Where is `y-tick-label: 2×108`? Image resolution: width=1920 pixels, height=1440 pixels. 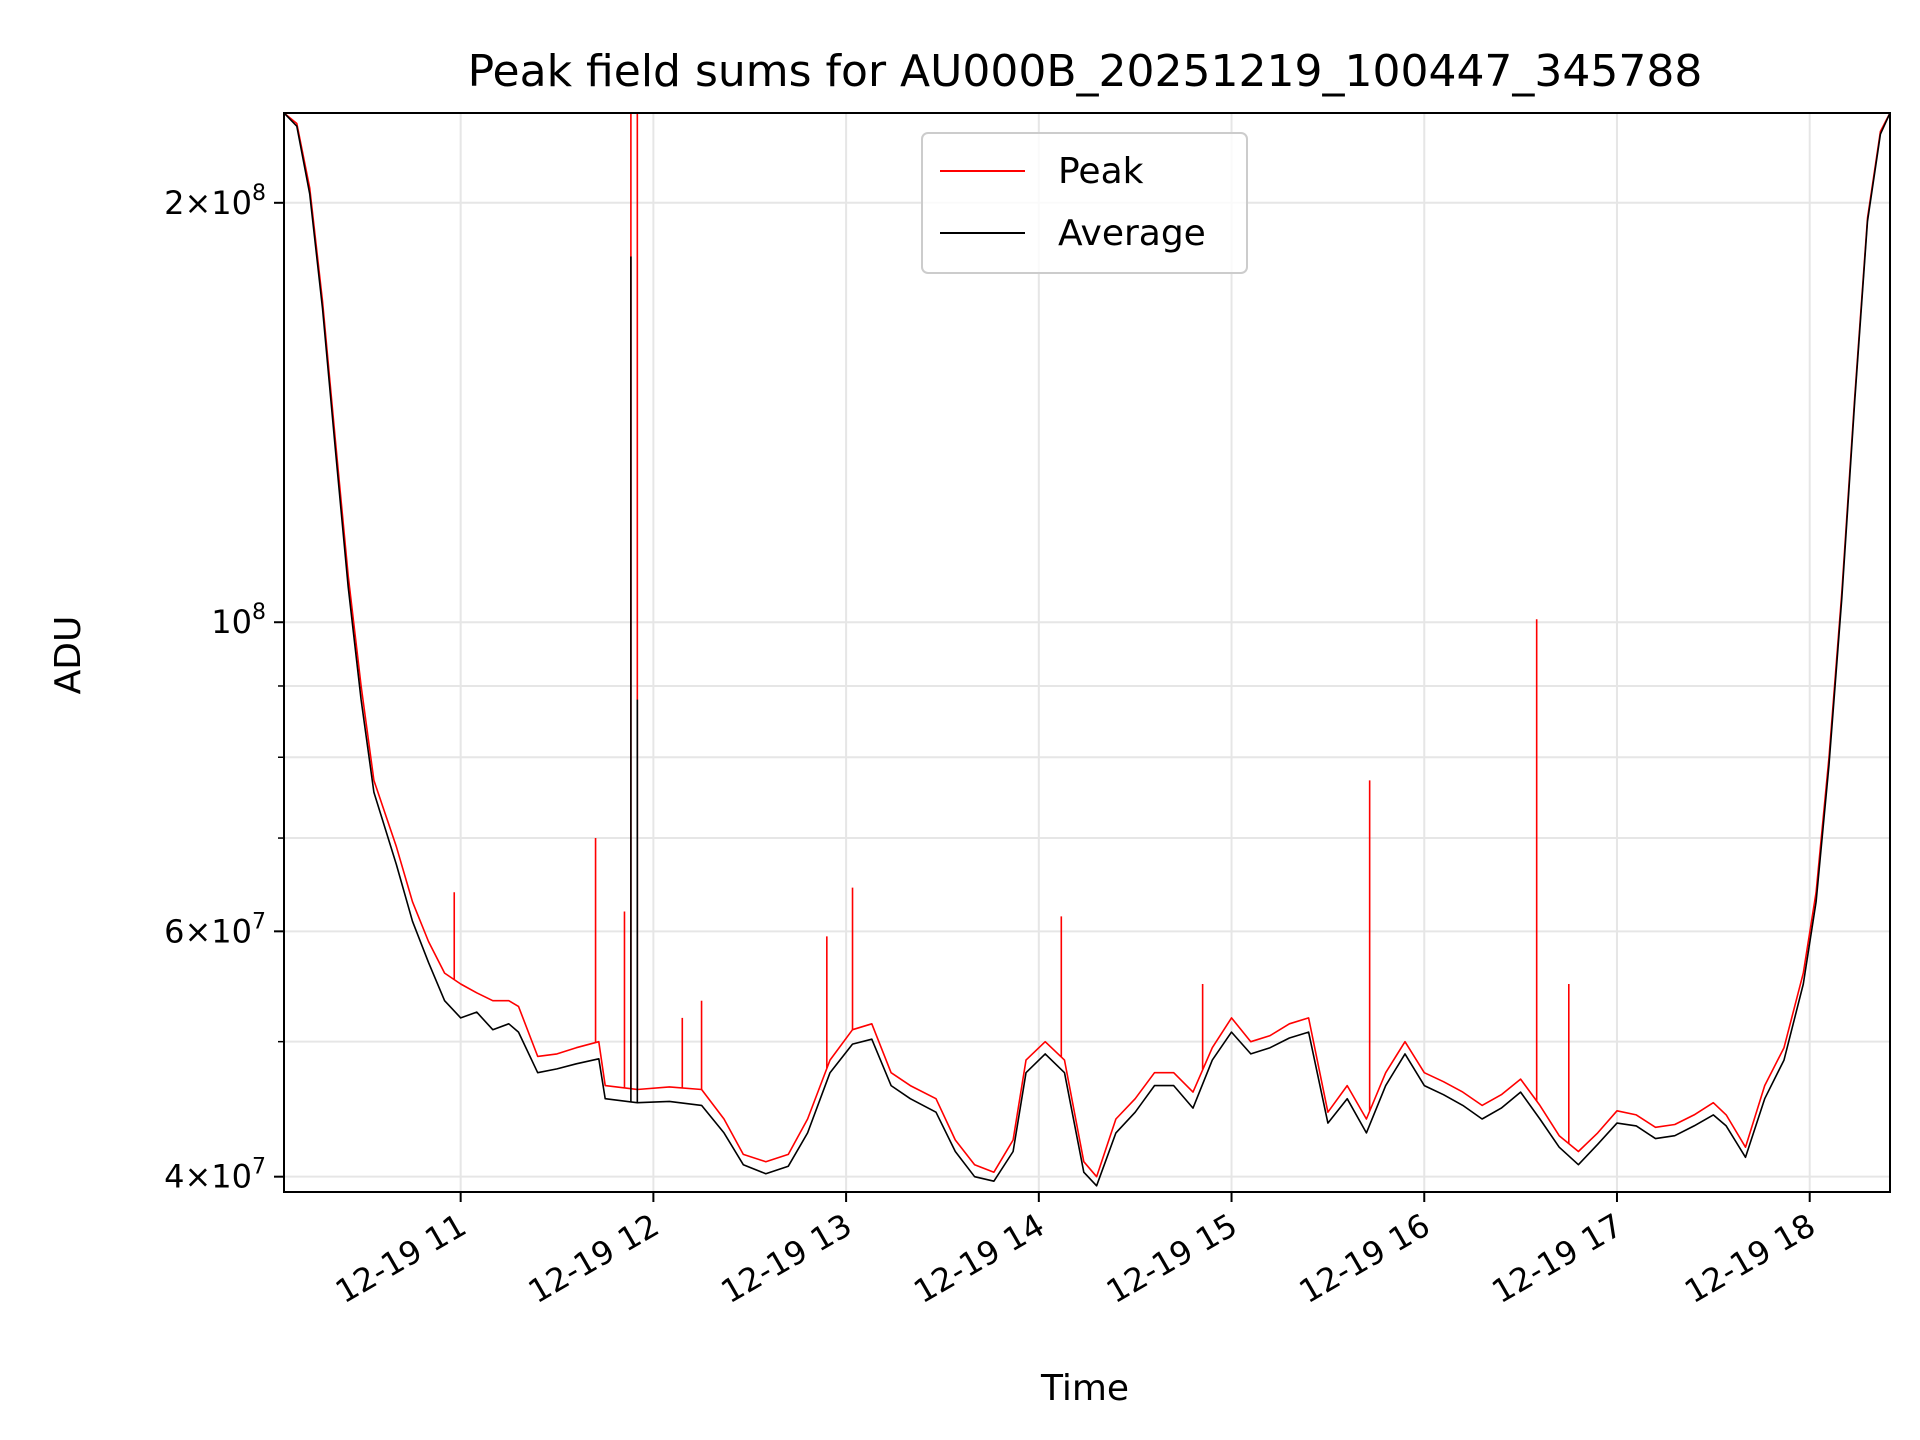
y-tick-label: 2×108 is located at coordinates (215, 201).